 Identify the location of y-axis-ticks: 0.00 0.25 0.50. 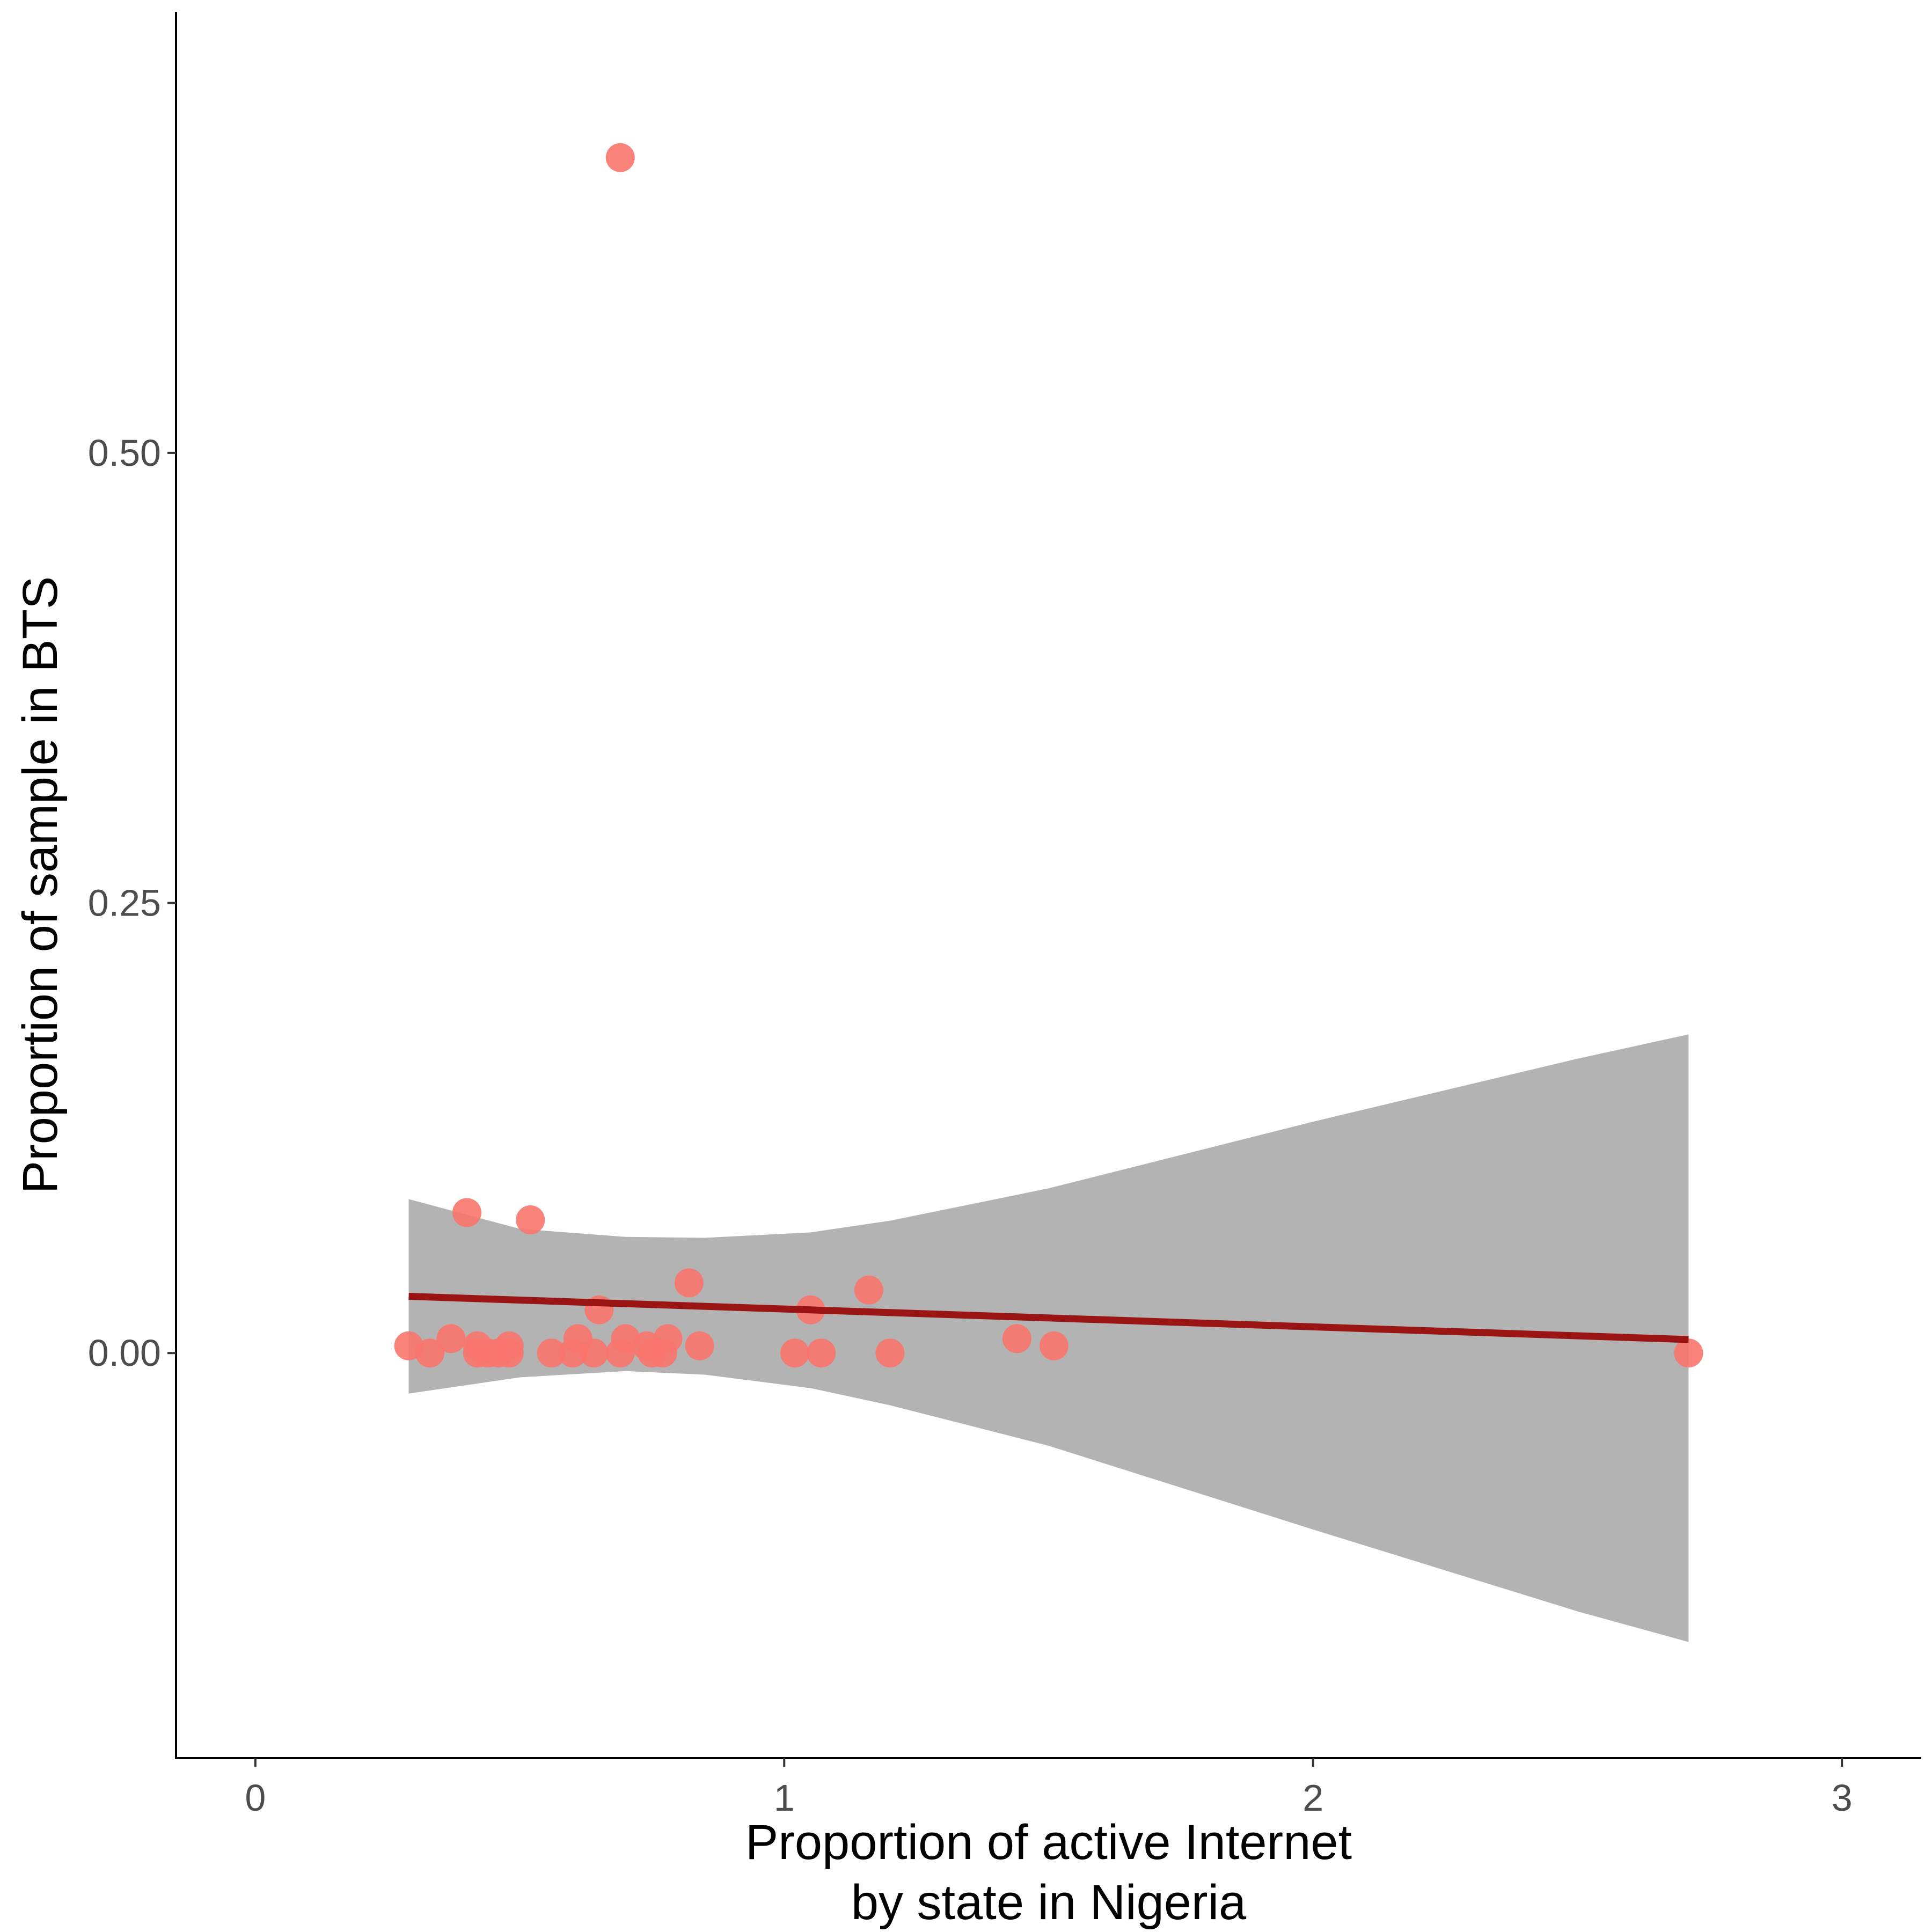
(132, 903).